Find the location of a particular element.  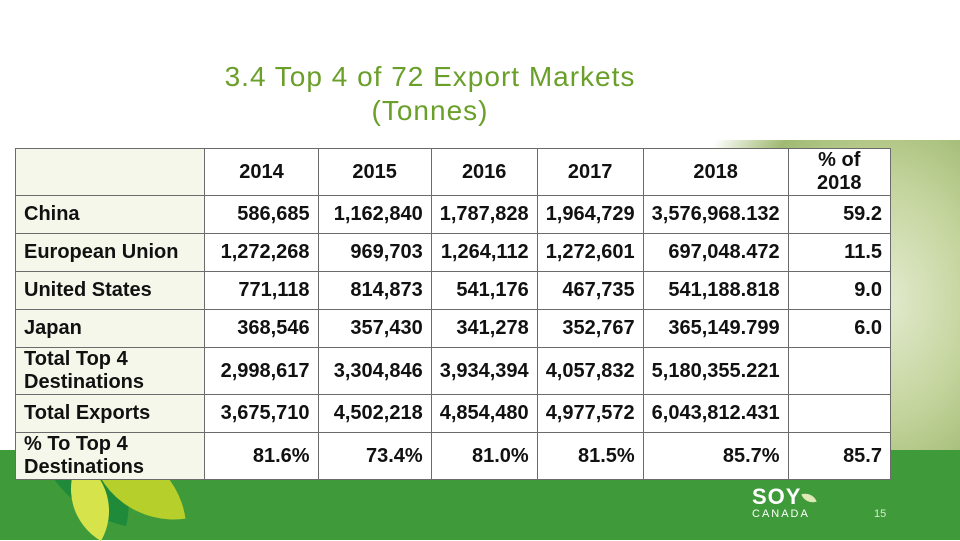

table-cell: 85.7% is located at coordinates (715, 456).